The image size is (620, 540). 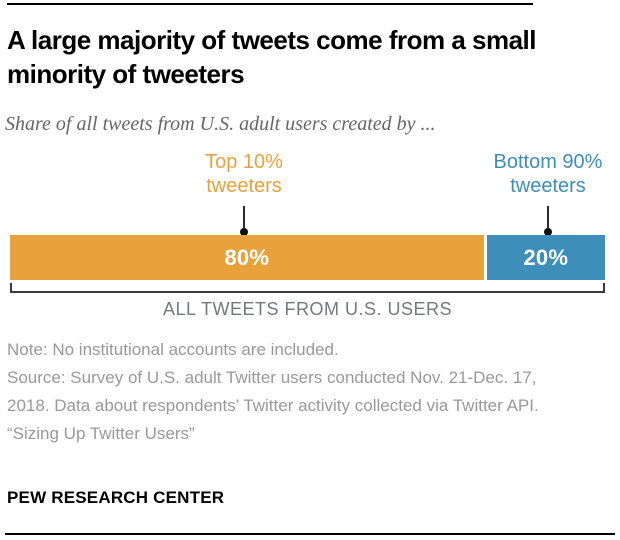 What do you see at coordinates (101, 433) in the screenshot?
I see `citation-line: “Sizing Up Twitter Users”` at bounding box center [101, 433].